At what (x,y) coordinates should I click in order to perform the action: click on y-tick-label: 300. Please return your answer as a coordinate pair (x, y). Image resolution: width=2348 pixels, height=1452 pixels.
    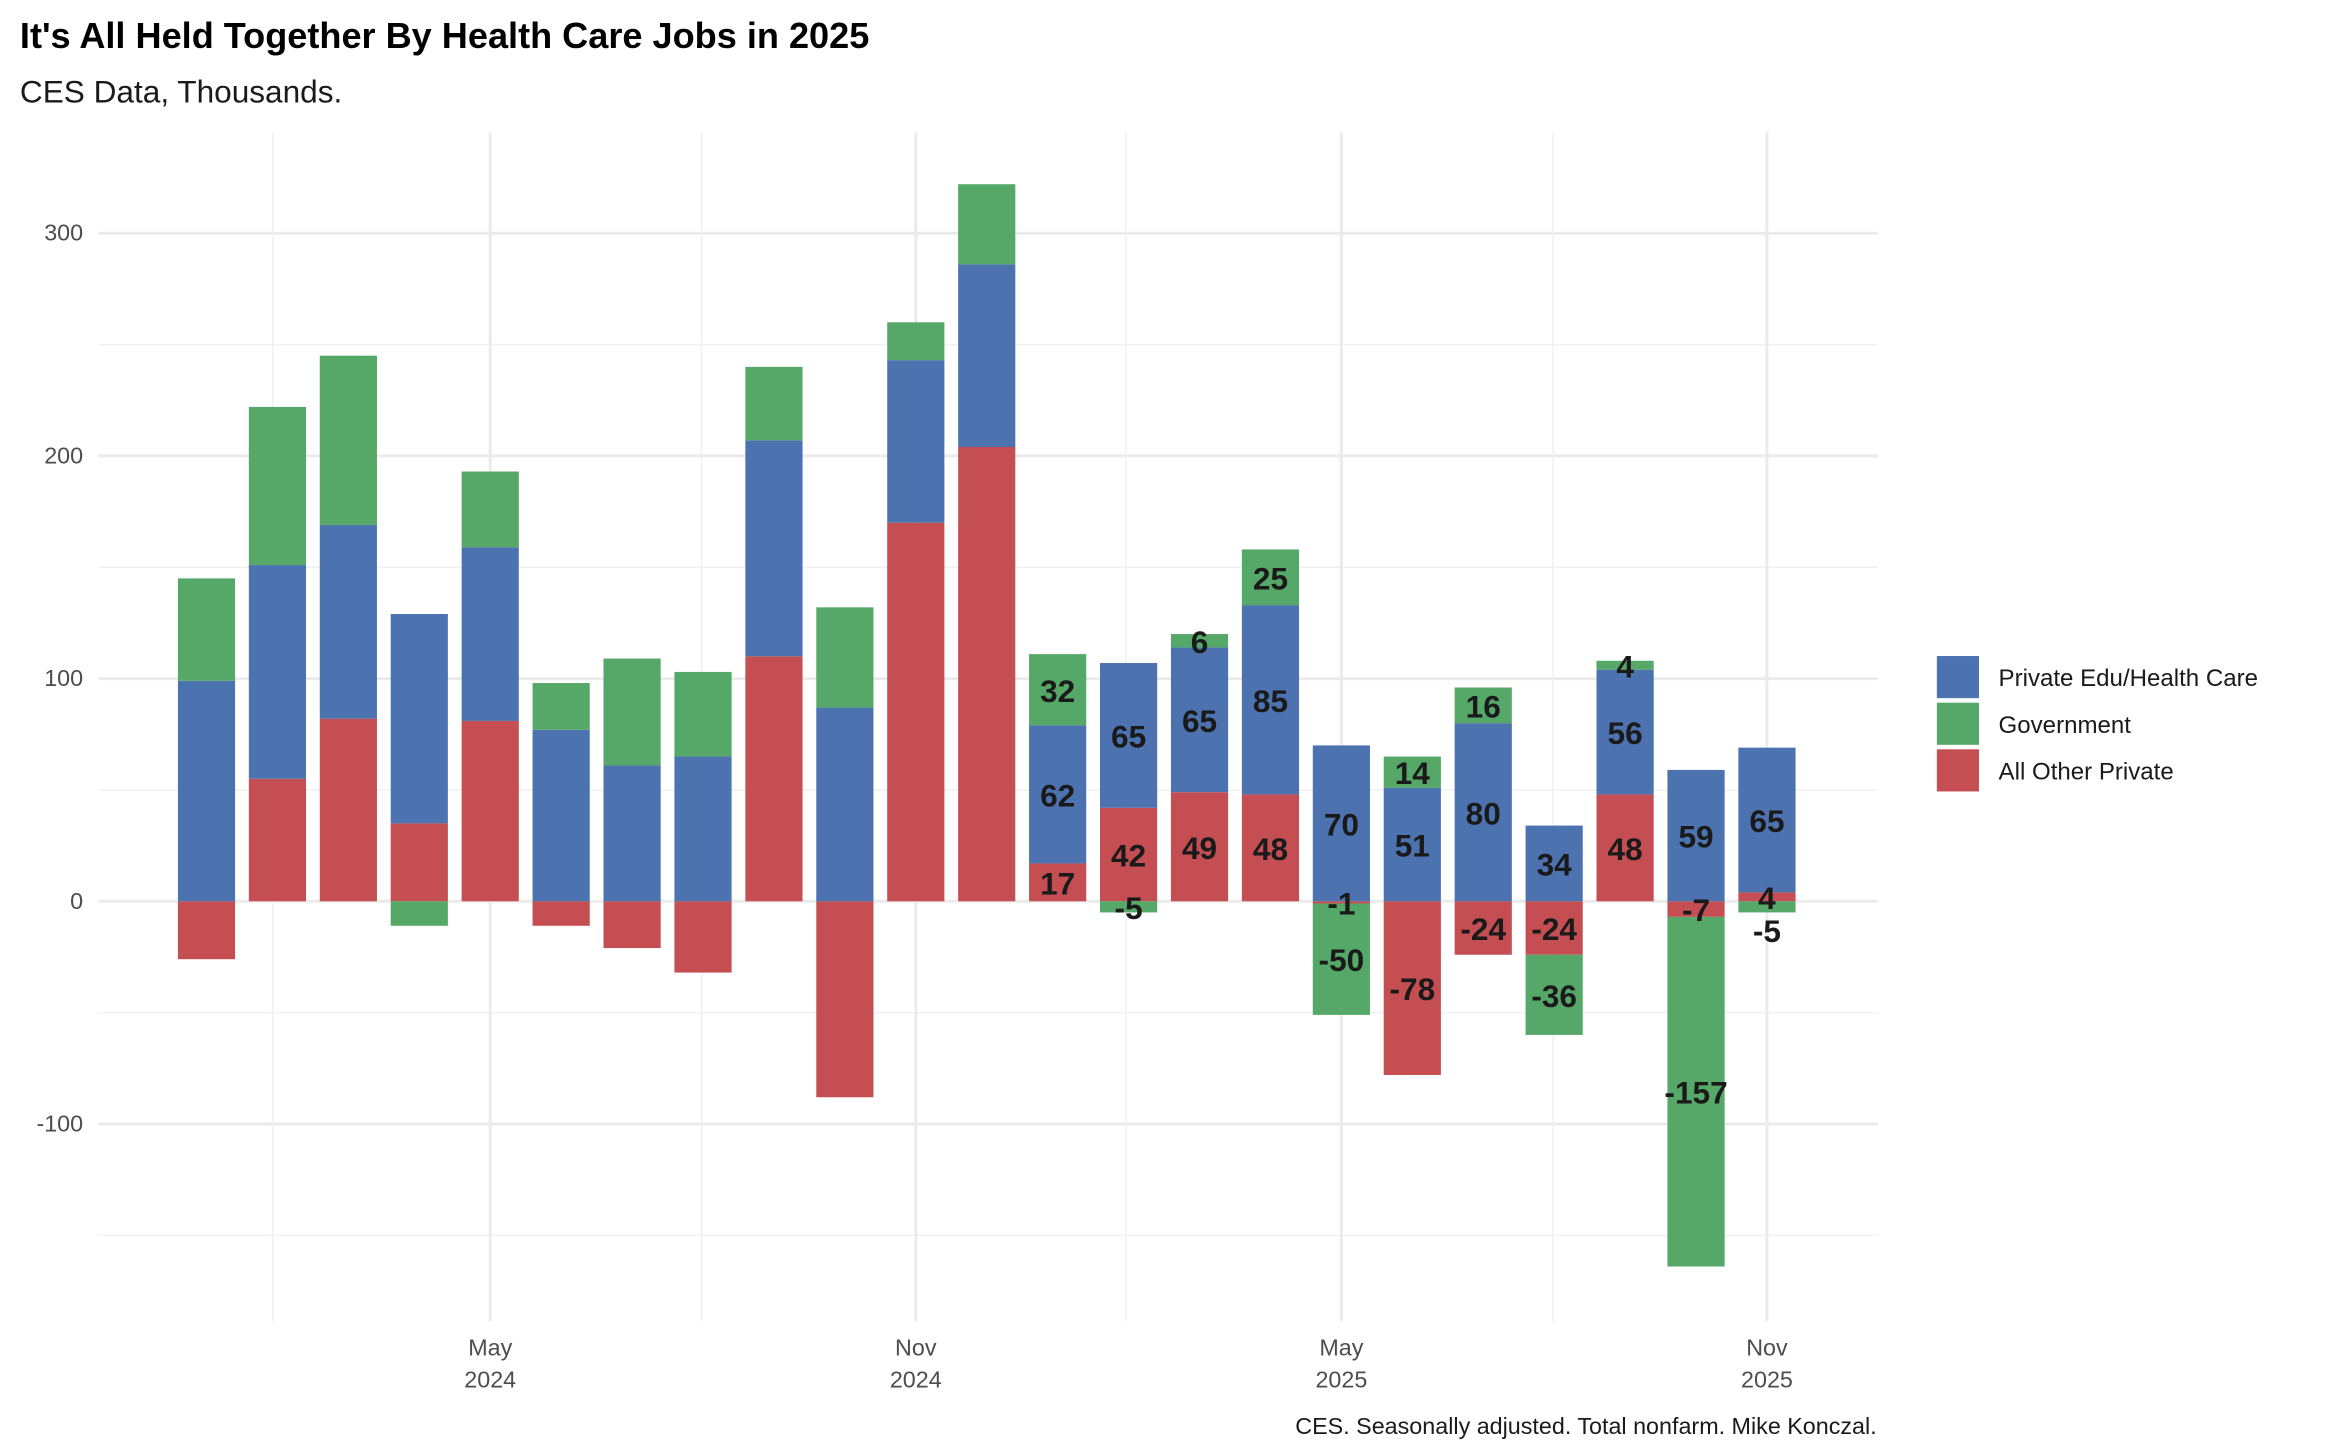
    Looking at the image, I should click on (63, 233).